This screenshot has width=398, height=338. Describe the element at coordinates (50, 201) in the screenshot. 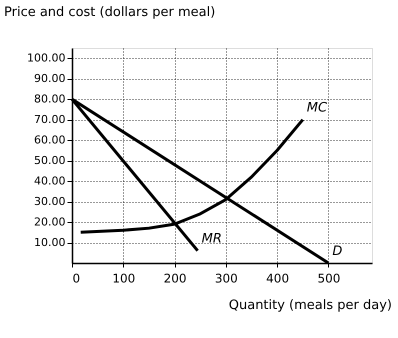

I see `y-tick-label: 30.00` at that location.